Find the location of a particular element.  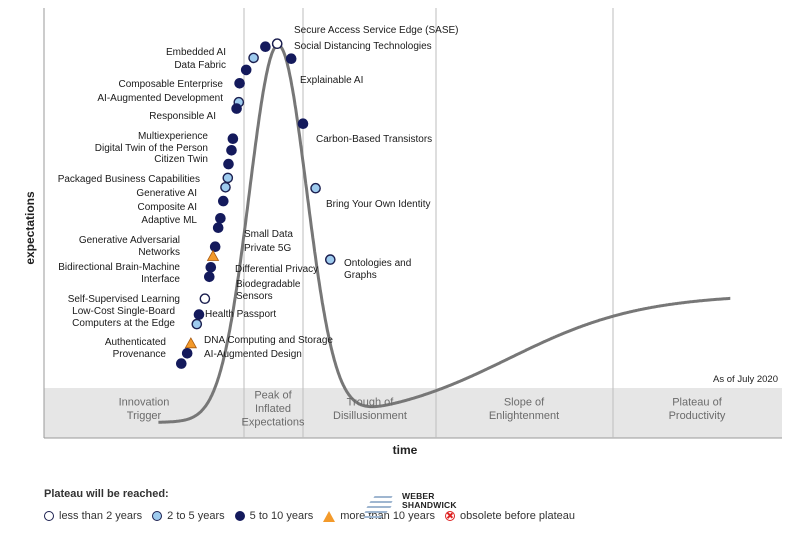

legend-item-gt10: more than 10 years is located at coordinates (379, 516).